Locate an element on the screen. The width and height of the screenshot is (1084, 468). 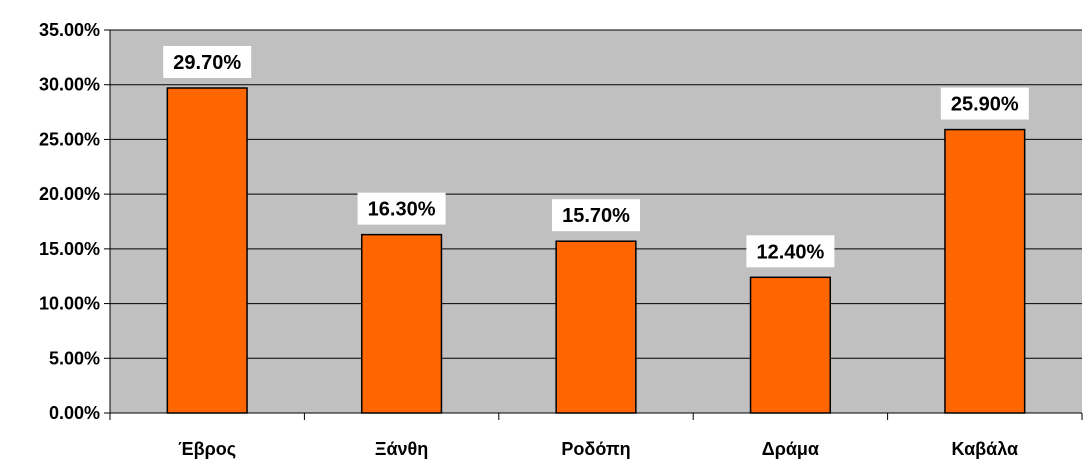
x-tick-label: Ξάνθη is located at coordinates (401, 449).